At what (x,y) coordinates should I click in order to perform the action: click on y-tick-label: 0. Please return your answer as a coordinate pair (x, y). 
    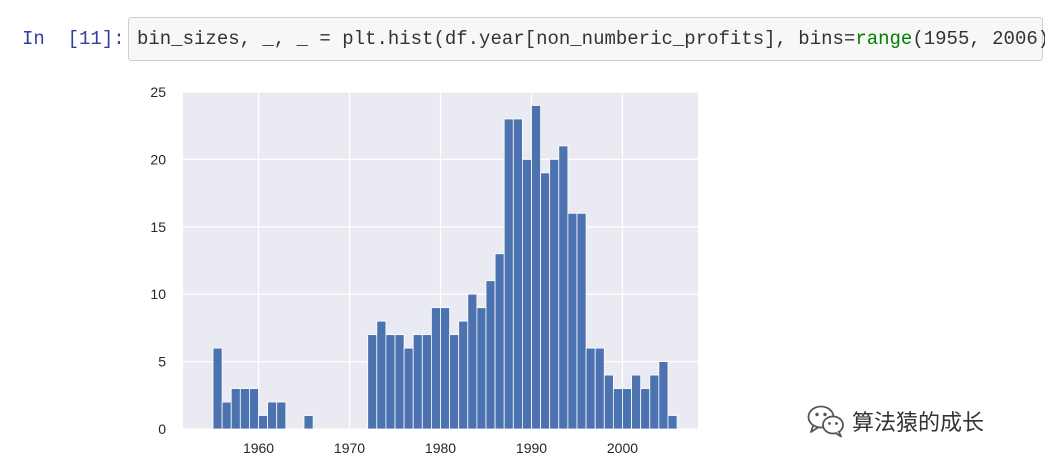
    Looking at the image, I should click on (162, 429).